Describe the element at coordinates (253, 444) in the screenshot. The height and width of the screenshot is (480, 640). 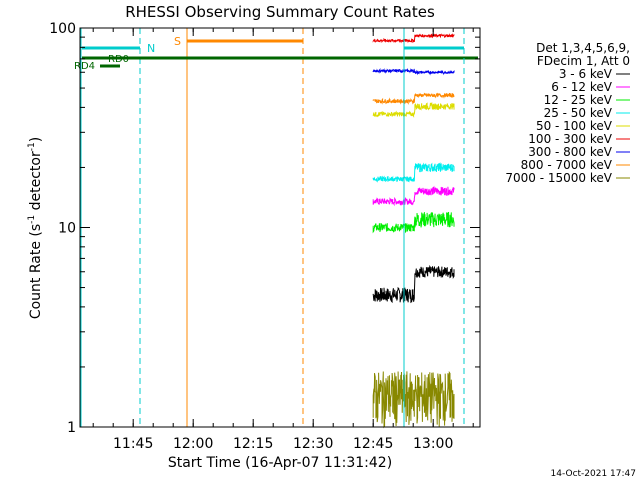
I see `x-tick-label: 12:15` at that location.